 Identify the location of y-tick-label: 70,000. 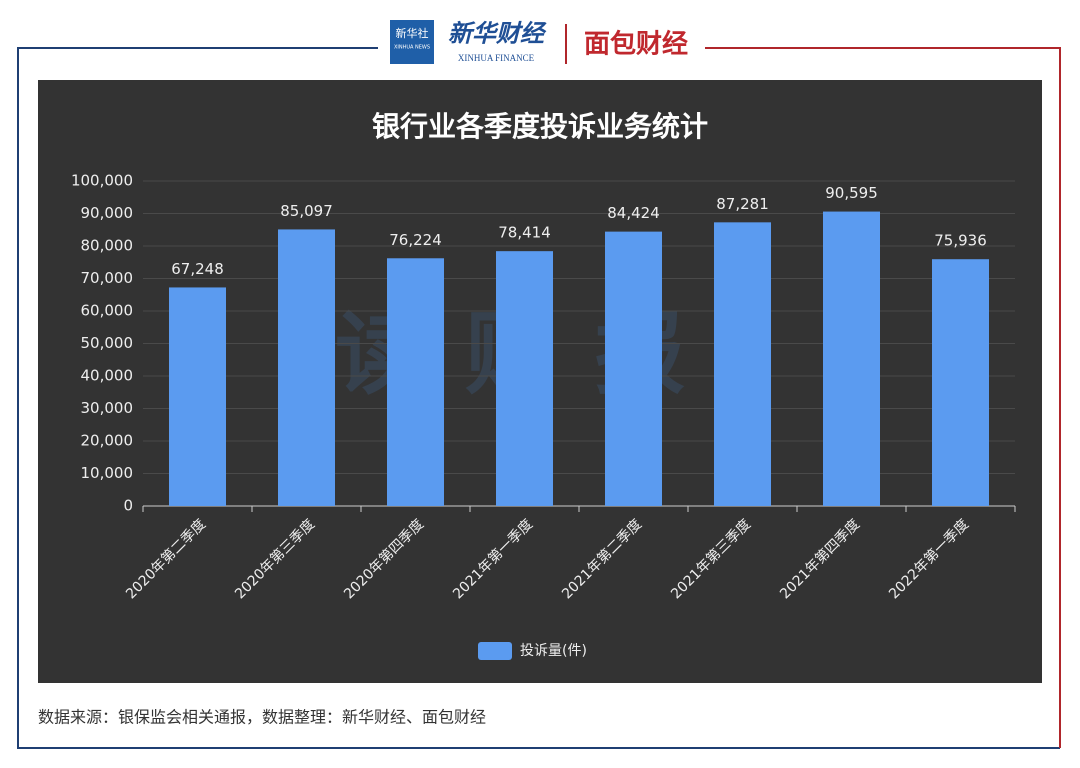
(107, 278).